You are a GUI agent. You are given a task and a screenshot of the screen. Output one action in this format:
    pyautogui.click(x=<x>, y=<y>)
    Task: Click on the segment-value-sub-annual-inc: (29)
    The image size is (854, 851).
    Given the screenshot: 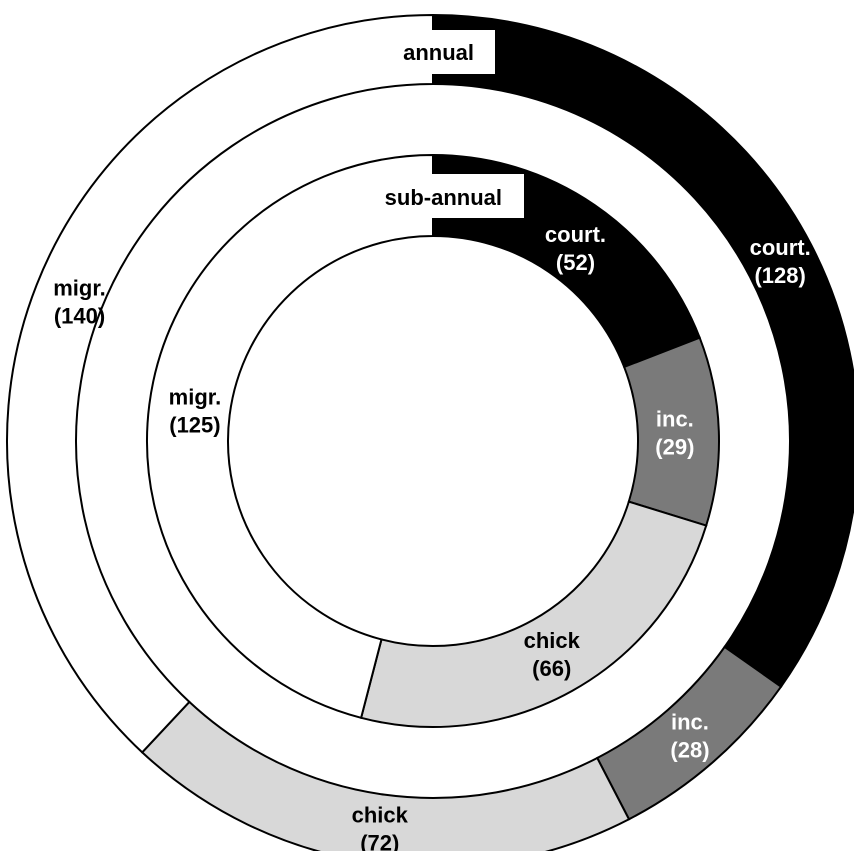 What is the action you would take?
    pyautogui.click(x=674, y=447)
    